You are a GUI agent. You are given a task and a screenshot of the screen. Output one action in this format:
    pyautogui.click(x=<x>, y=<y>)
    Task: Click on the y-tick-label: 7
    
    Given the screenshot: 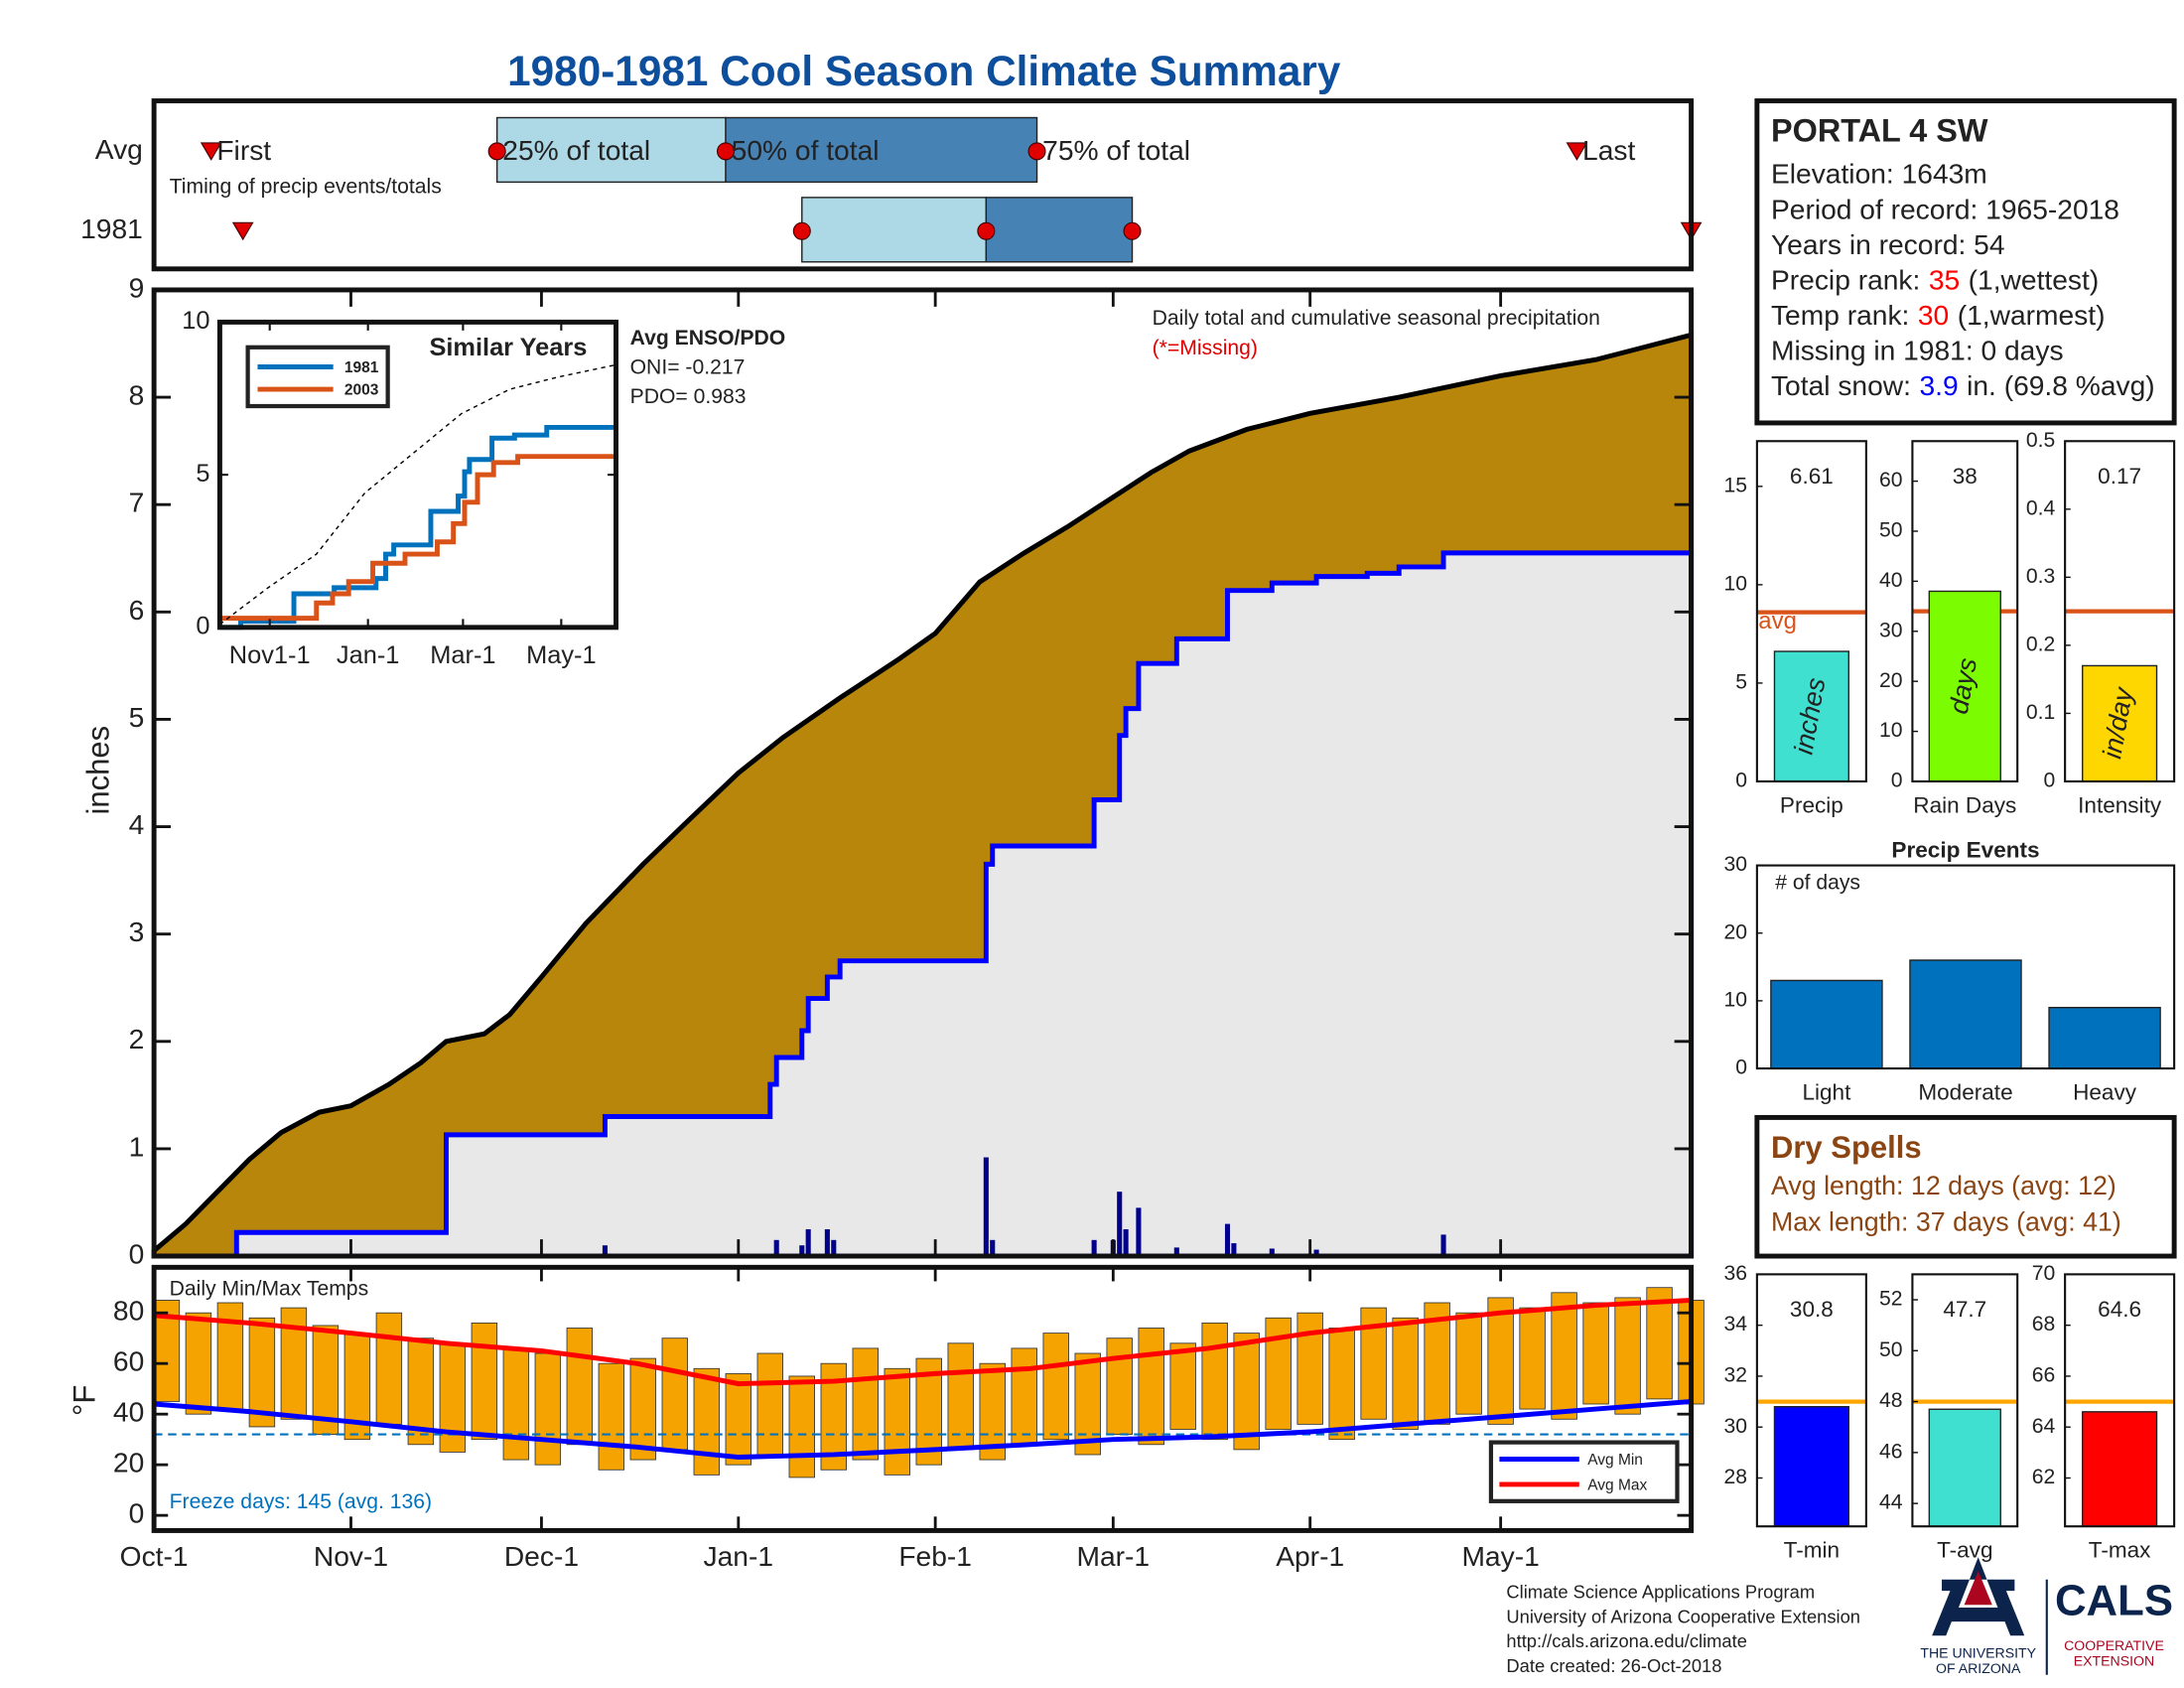 What is the action you would take?
    pyautogui.click(x=137, y=502)
    